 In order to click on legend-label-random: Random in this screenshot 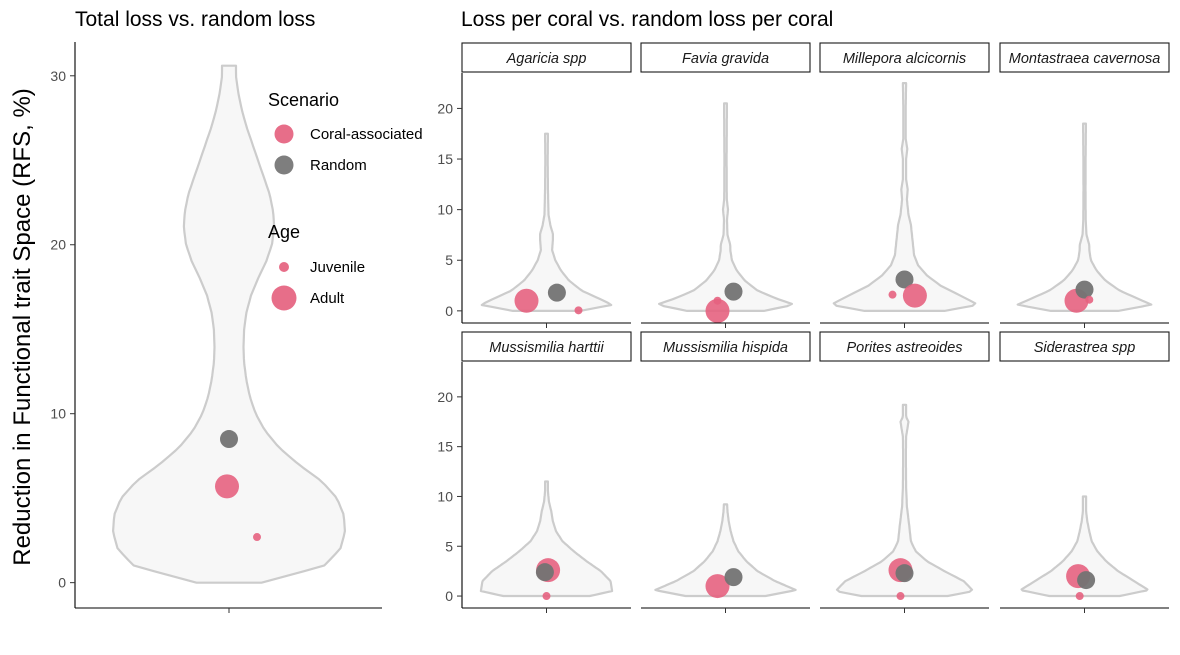, I will do `click(338, 165)`.